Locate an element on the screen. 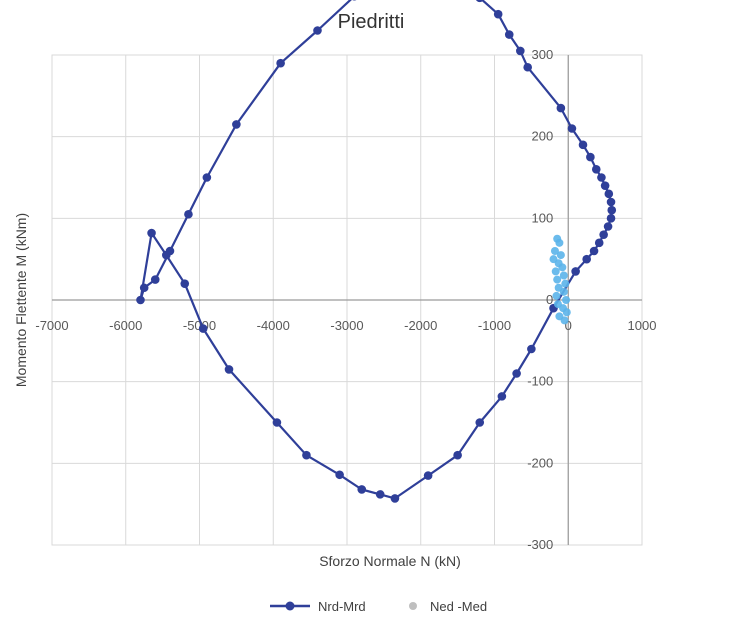 This screenshot has height=629, width=742. y-tick-label: 0 is located at coordinates (549, 299).